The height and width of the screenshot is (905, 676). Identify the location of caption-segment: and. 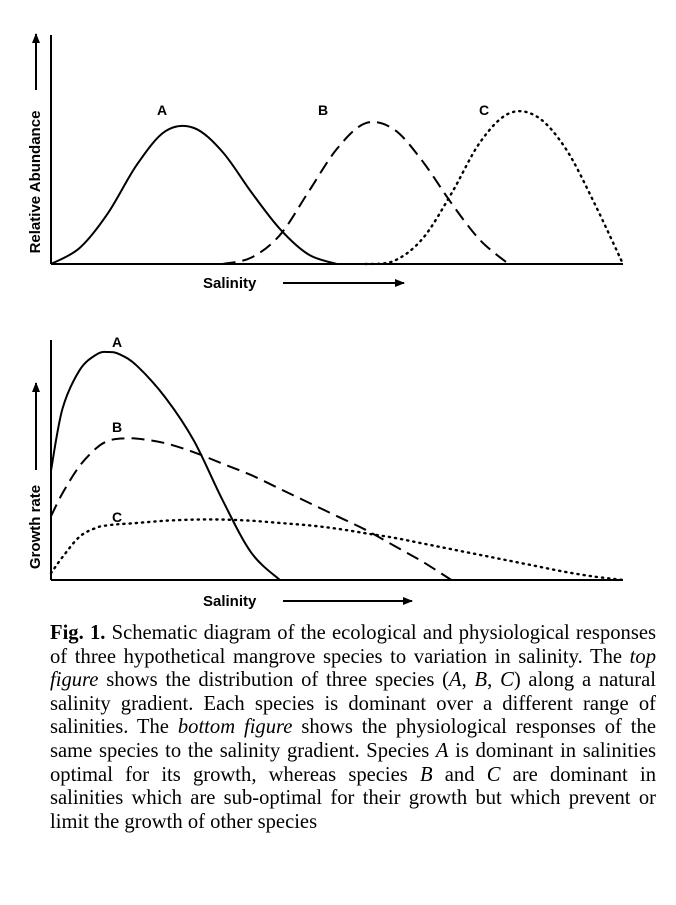
(459, 774).